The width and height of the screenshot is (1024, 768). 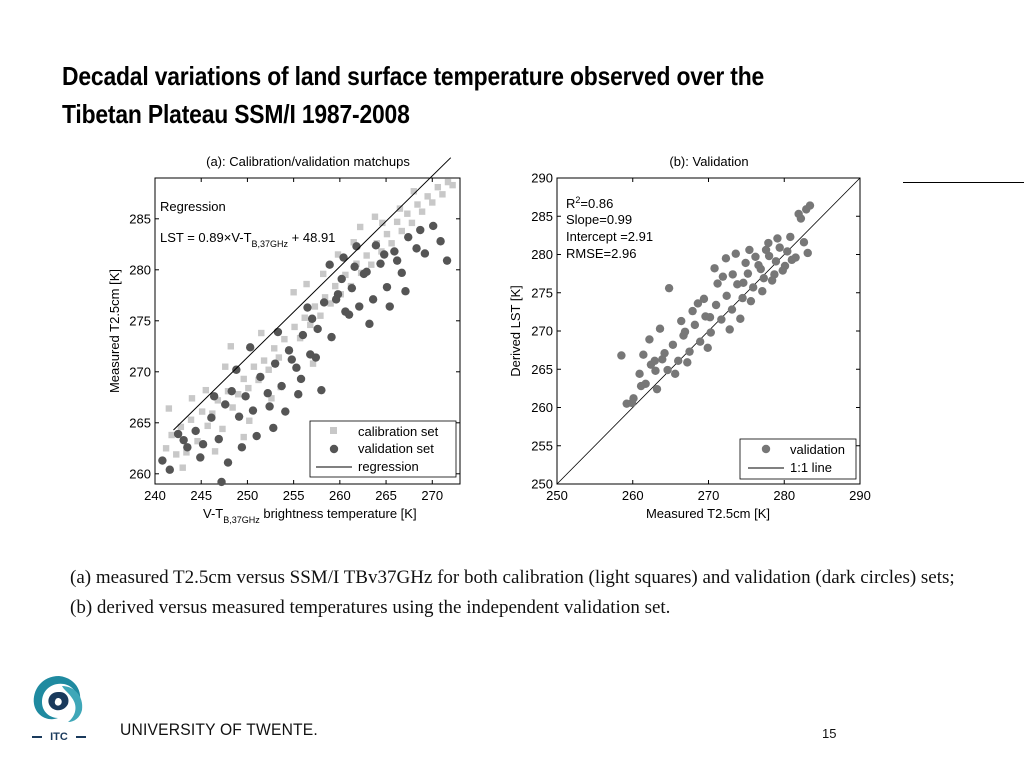 I want to click on y-tick-label: 270, so click(x=140, y=371).